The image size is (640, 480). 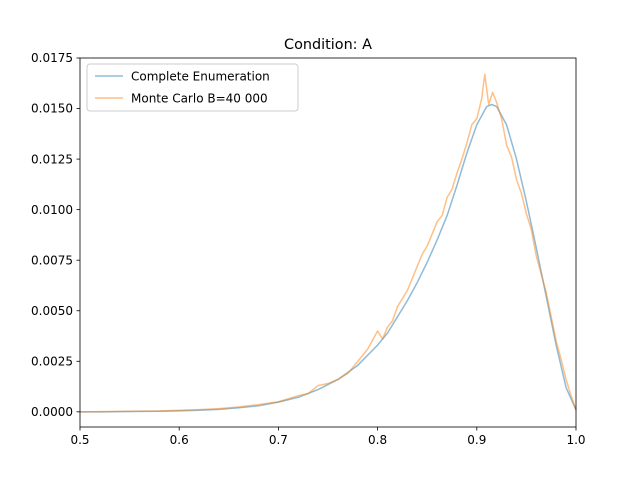 I want to click on y-tick-label: 0.0025, so click(x=52, y=361).